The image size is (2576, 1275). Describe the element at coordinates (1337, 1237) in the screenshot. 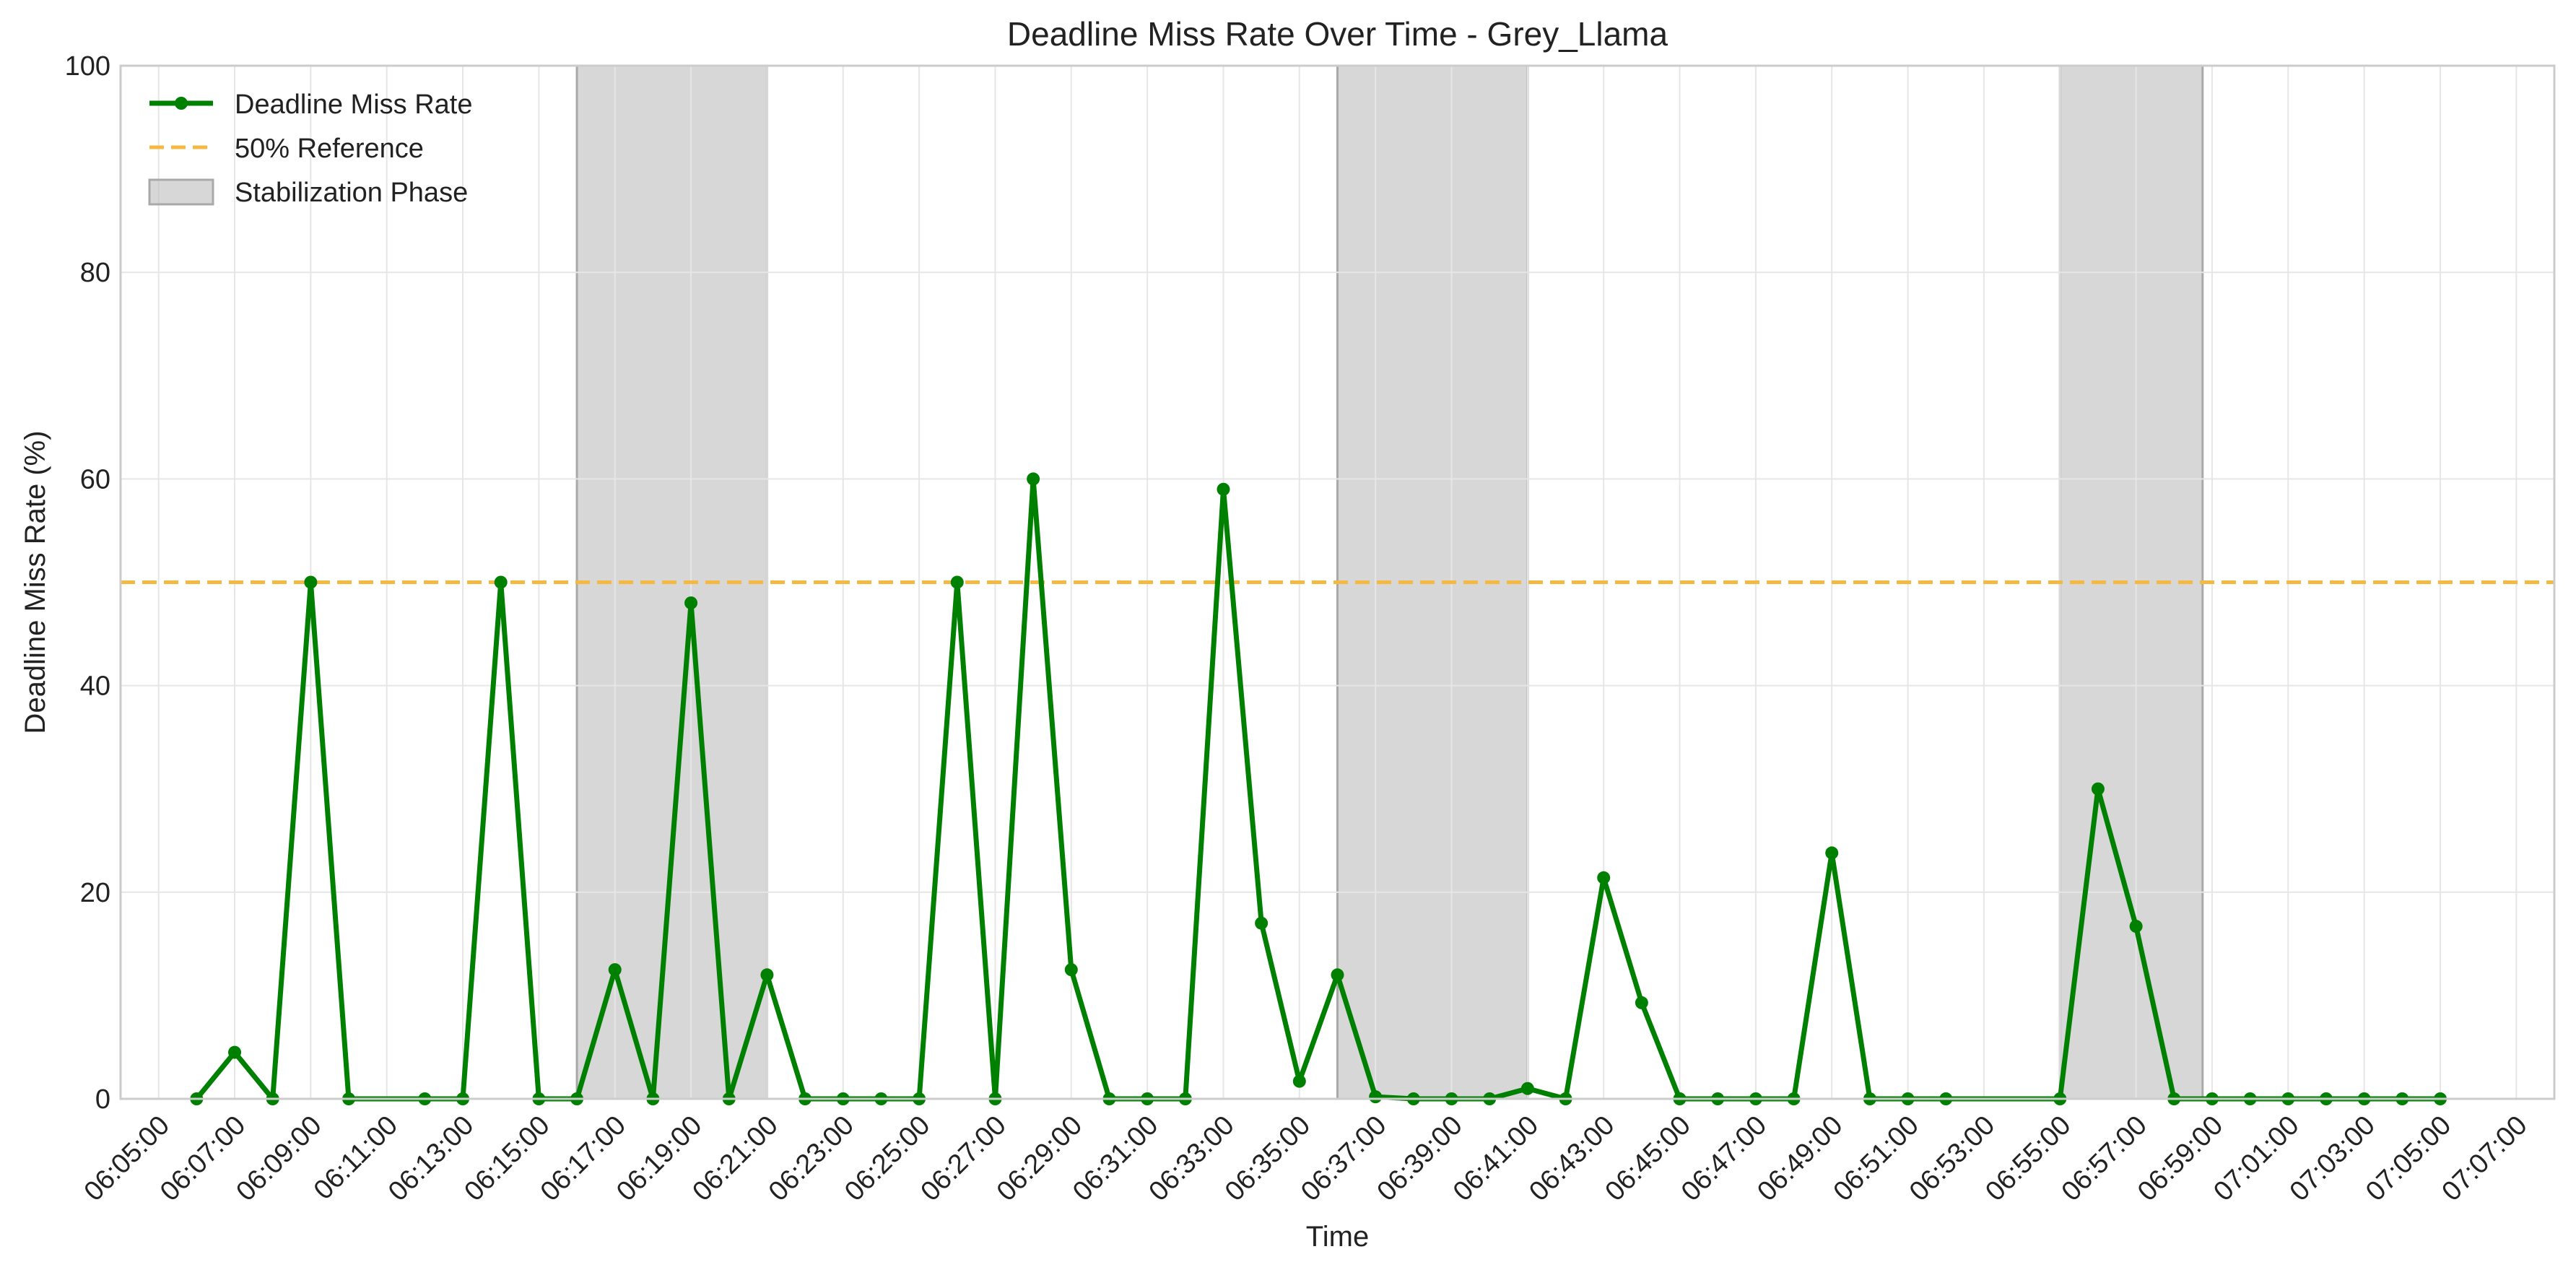

I see `x-axis-label: Time` at that location.